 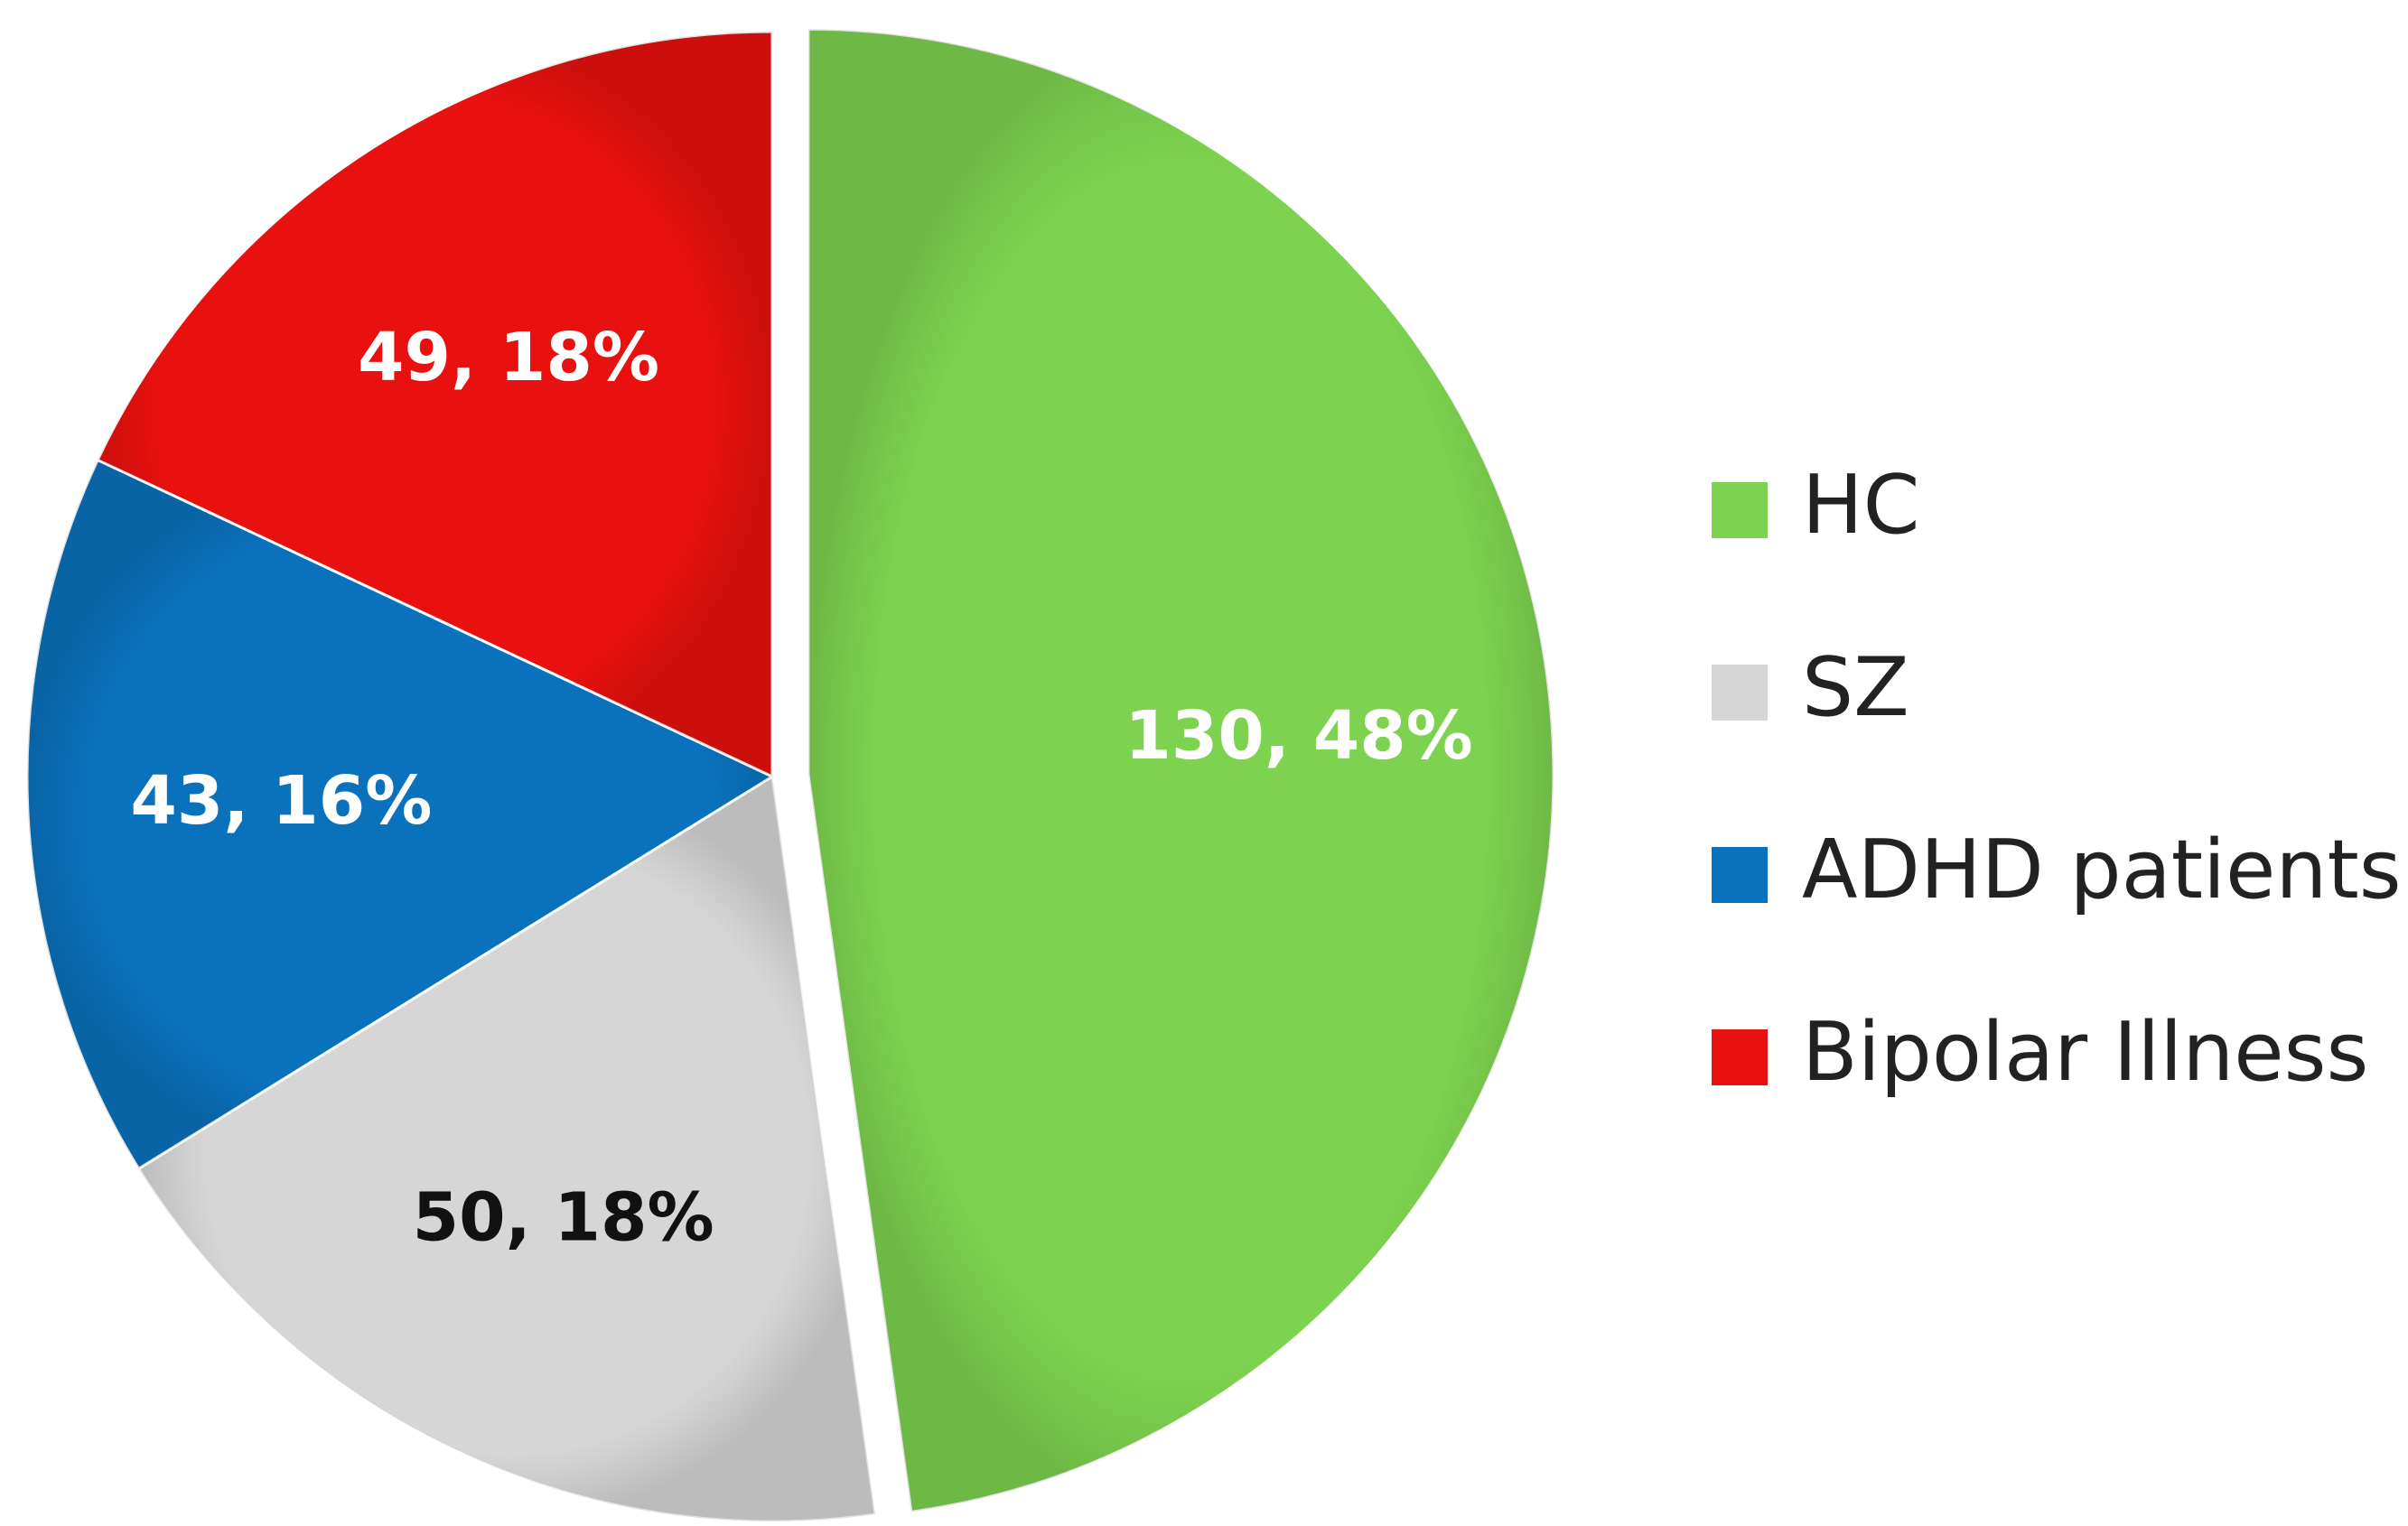 I want to click on pie-slice-shade-sz, so click(x=507, y=1149).